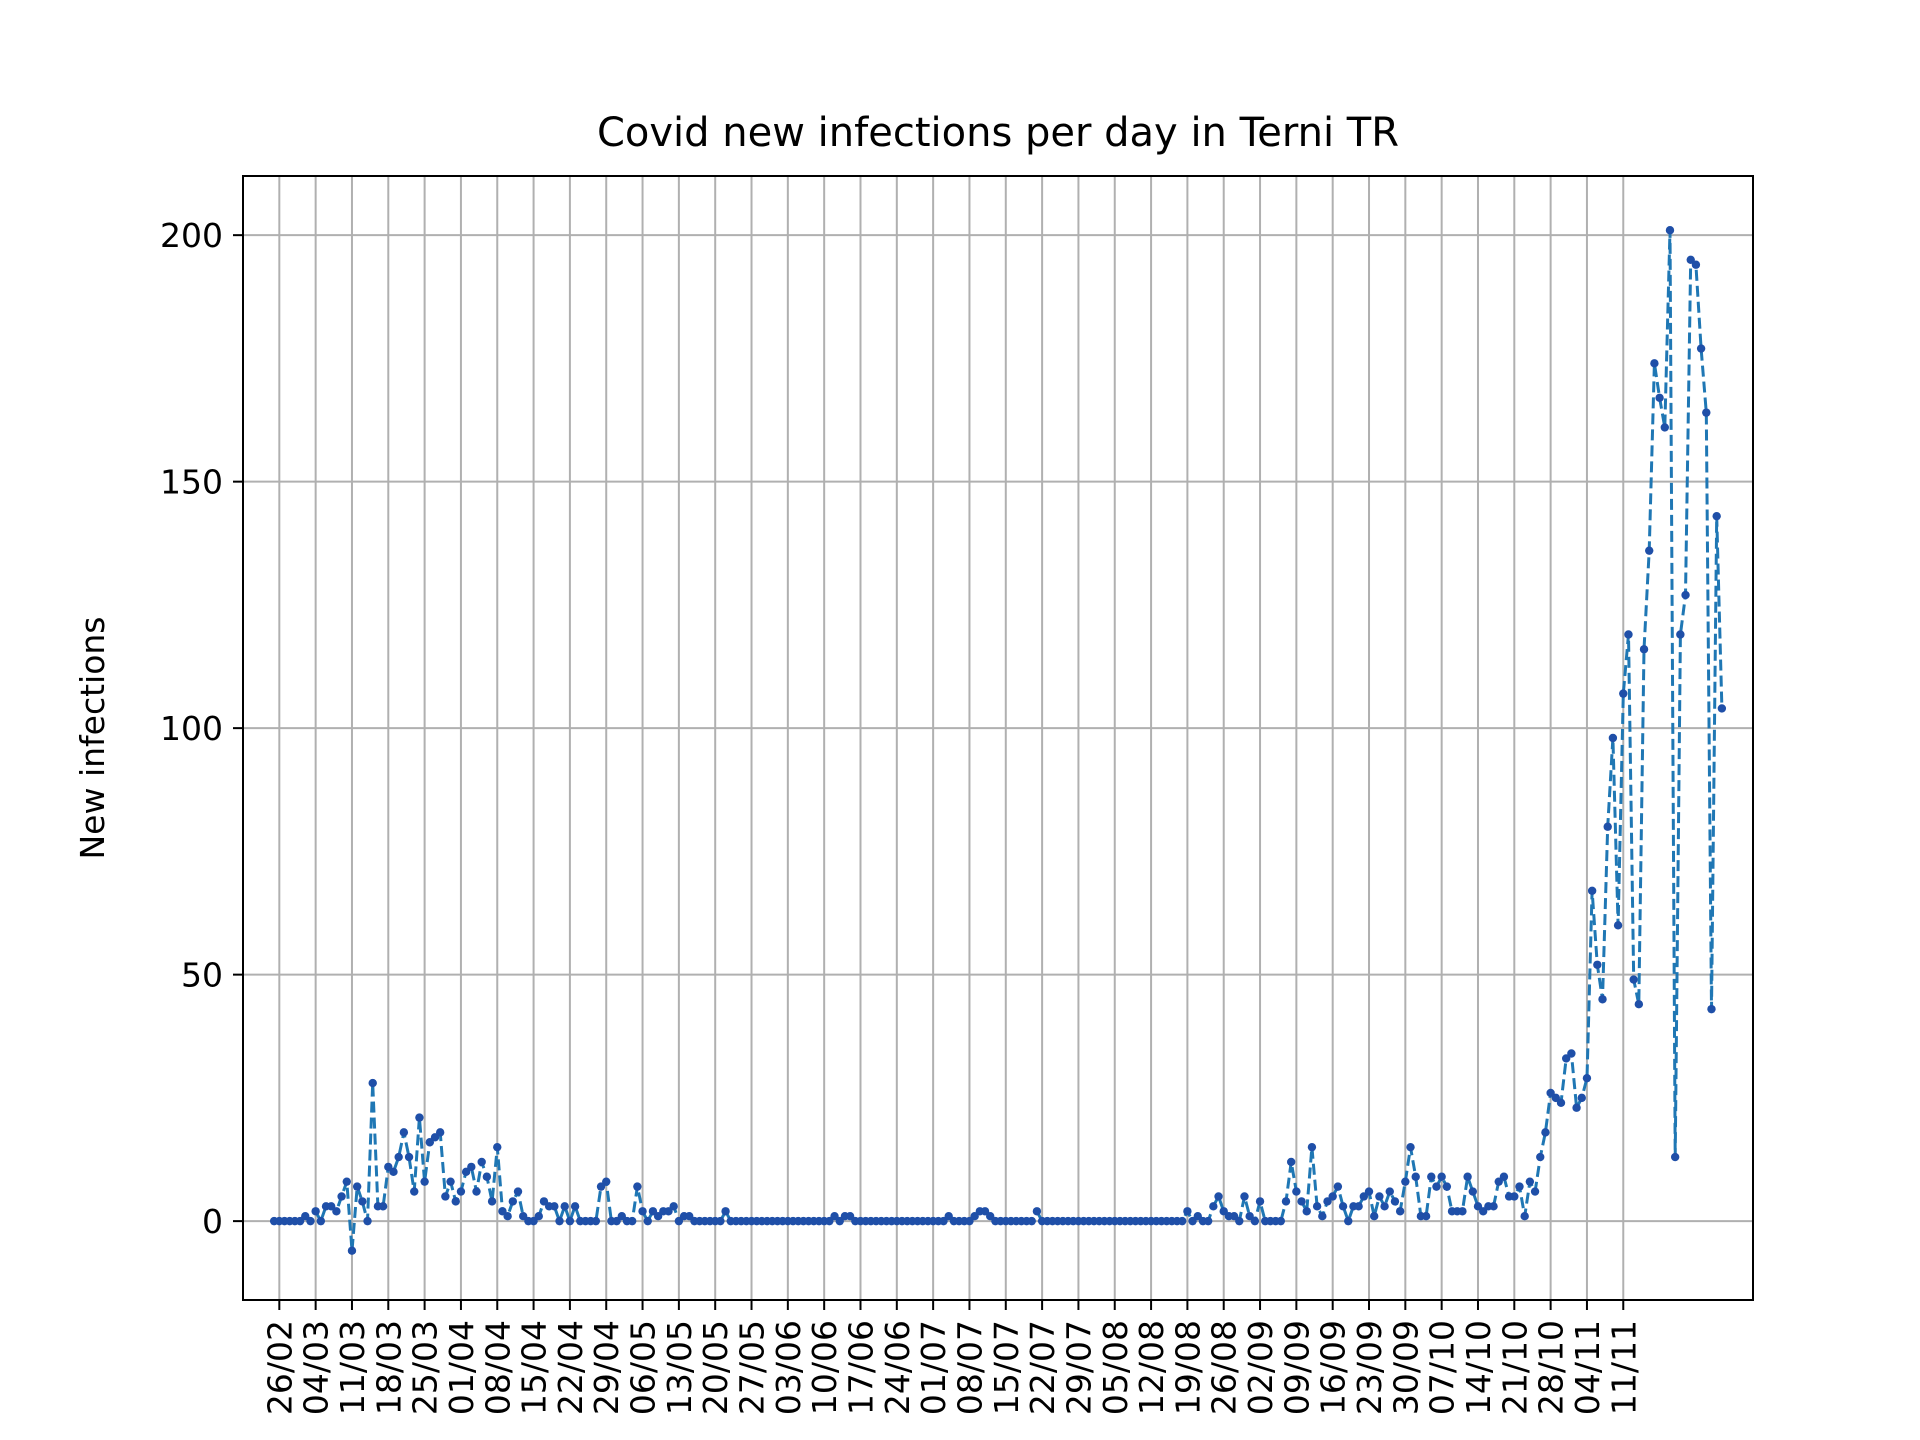 The image size is (1920, 1440). I want to click on x-tick-label: 08/04, so click(497, 1367).